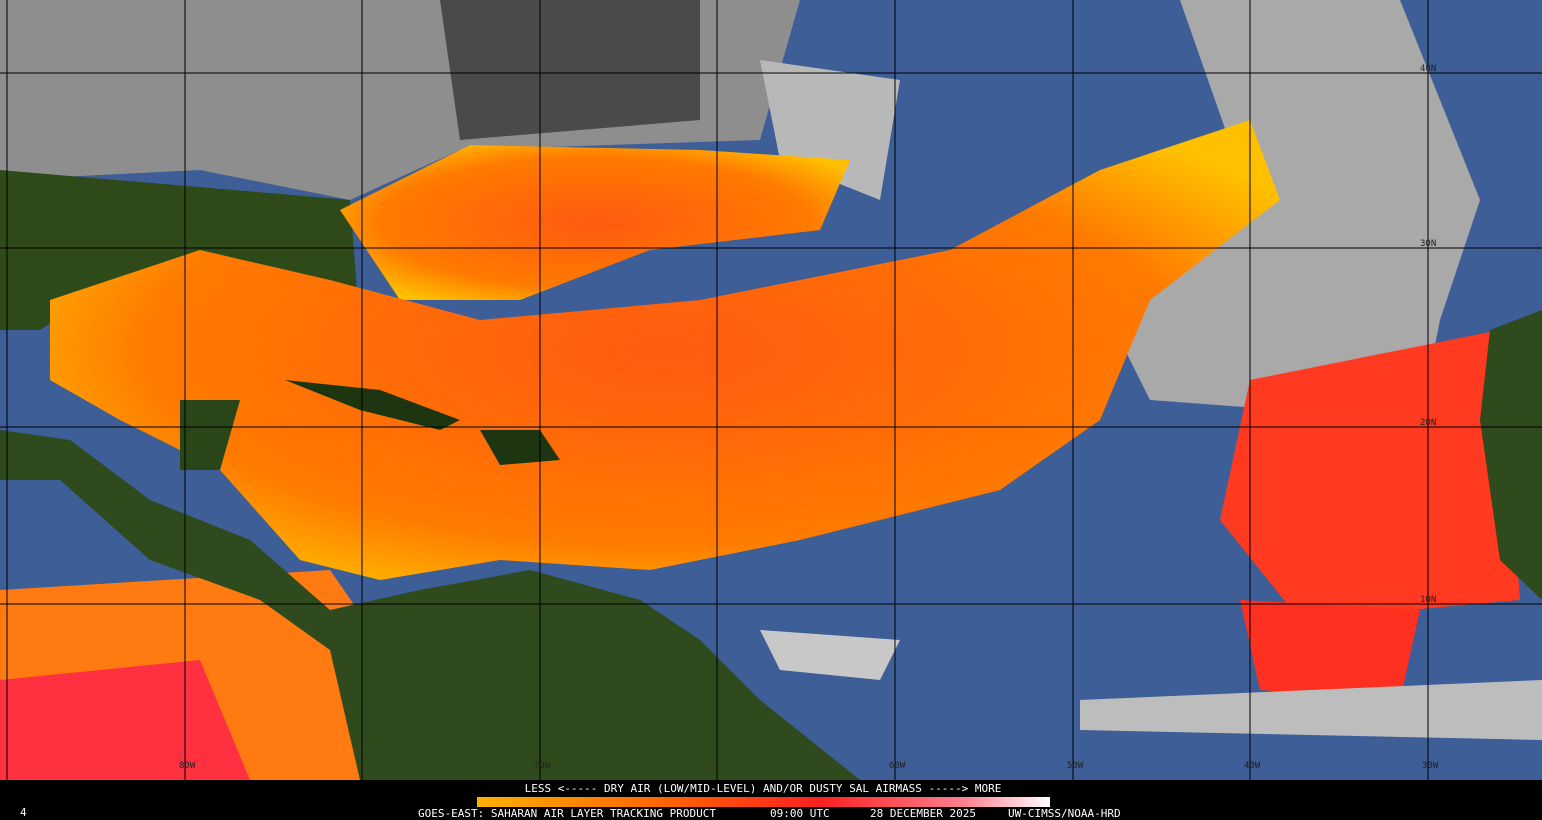 Image resolution: width=1542 pixels, height=820 pixels. Describe the element at coordinates (800, 813) in the screenshot. I see `time: 09:00 UTC` at that location.